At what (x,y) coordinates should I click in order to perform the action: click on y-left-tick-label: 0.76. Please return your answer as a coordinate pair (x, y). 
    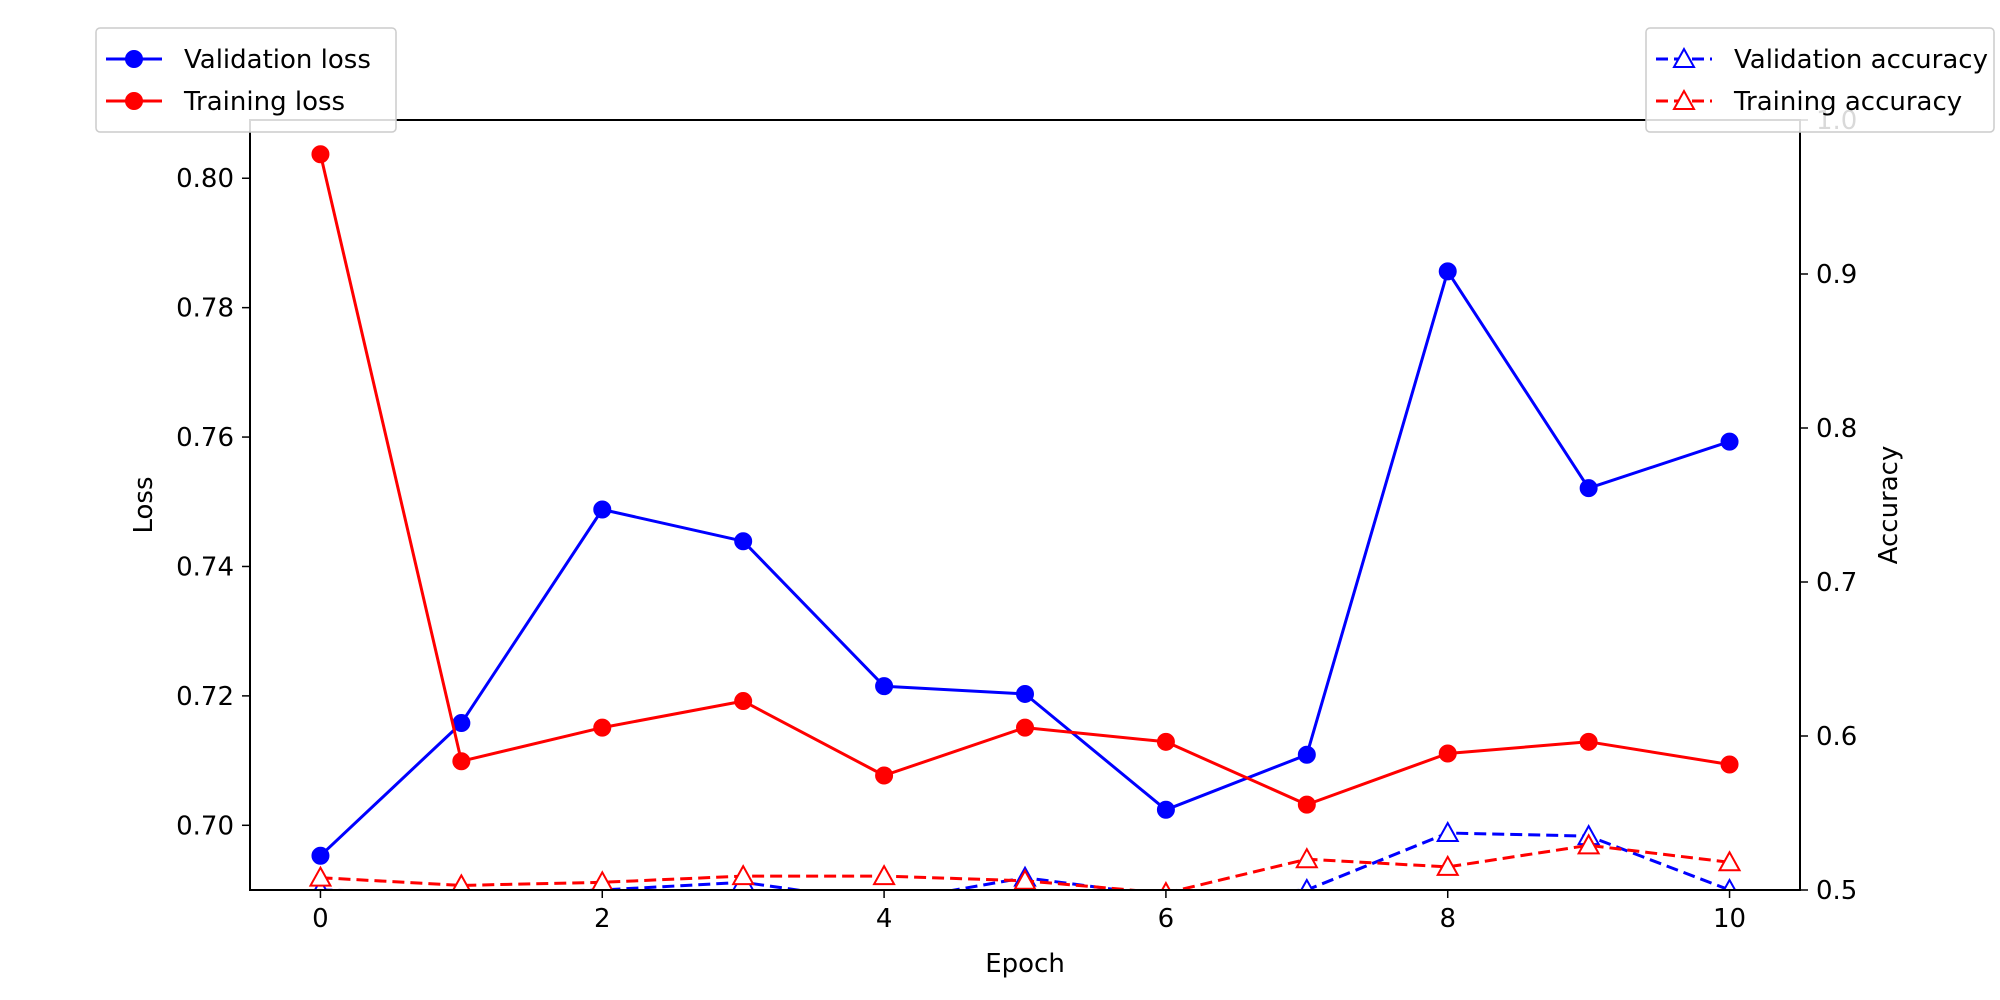
    Looking at the image, I should click on (205, 438).